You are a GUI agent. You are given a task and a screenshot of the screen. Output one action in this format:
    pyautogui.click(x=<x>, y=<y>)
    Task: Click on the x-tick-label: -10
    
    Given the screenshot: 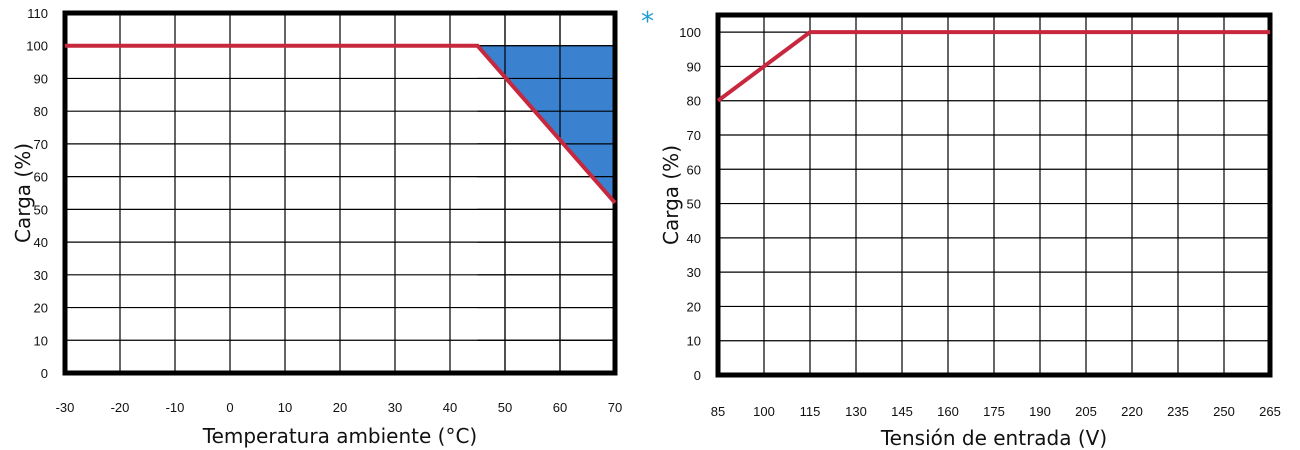 What is the action you would take?
    pyautogui.click(x=175, y=407)
    